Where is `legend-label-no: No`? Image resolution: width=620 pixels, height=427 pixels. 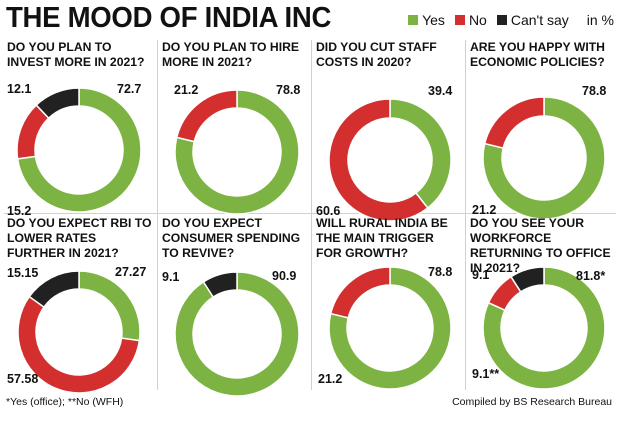
legend-label-no: No is located at coordinates (477, 20).